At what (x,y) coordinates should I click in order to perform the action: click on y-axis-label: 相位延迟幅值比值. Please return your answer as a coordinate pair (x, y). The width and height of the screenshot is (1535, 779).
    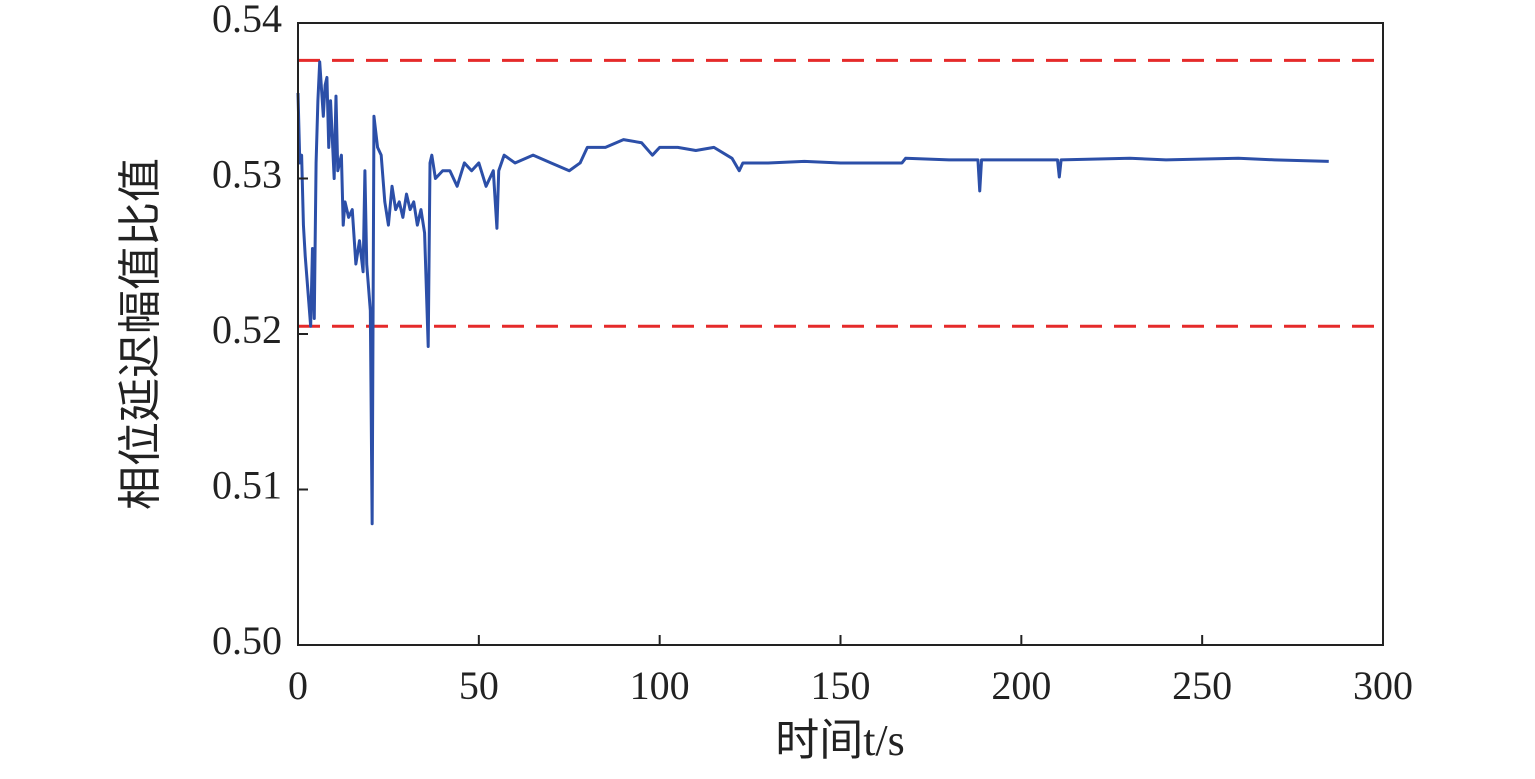
    Looking at the image, I should click on (140, 334).